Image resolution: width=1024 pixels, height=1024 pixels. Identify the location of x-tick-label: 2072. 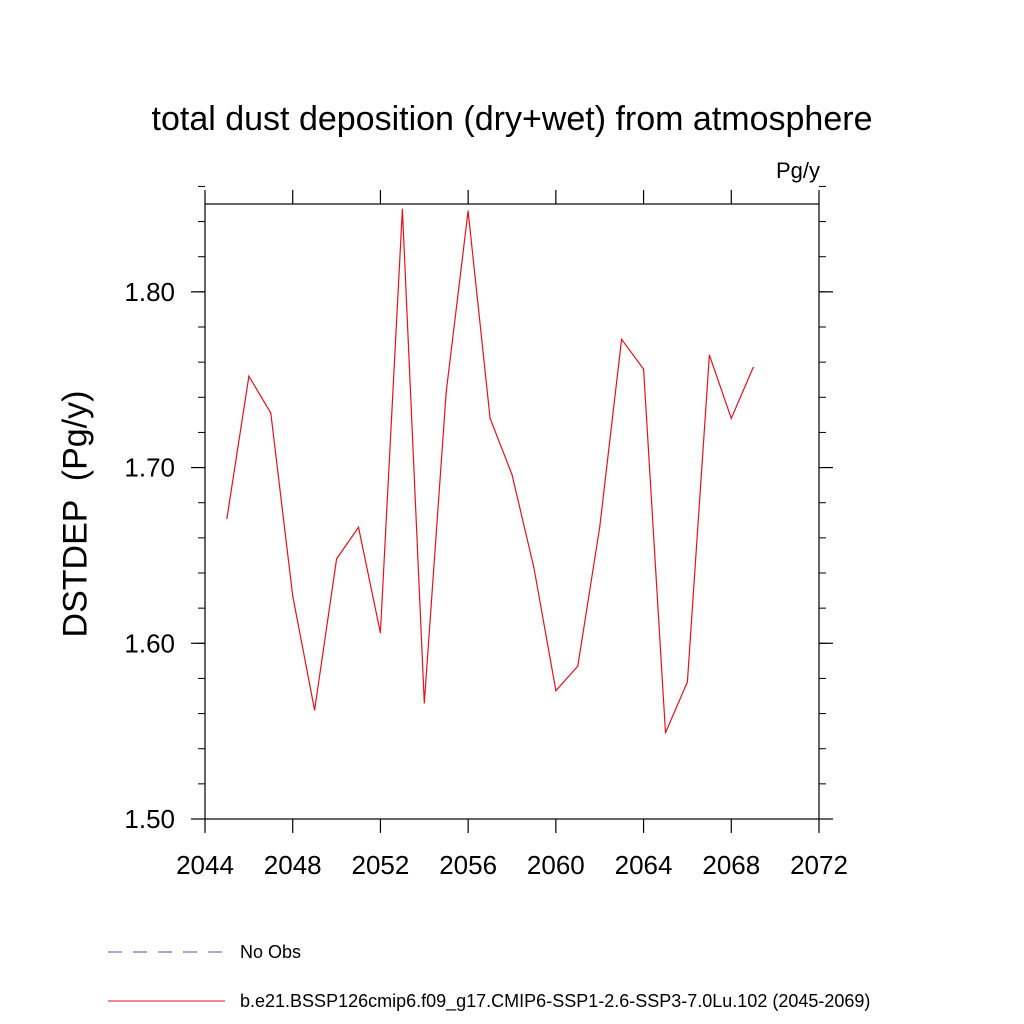
(819, 865).